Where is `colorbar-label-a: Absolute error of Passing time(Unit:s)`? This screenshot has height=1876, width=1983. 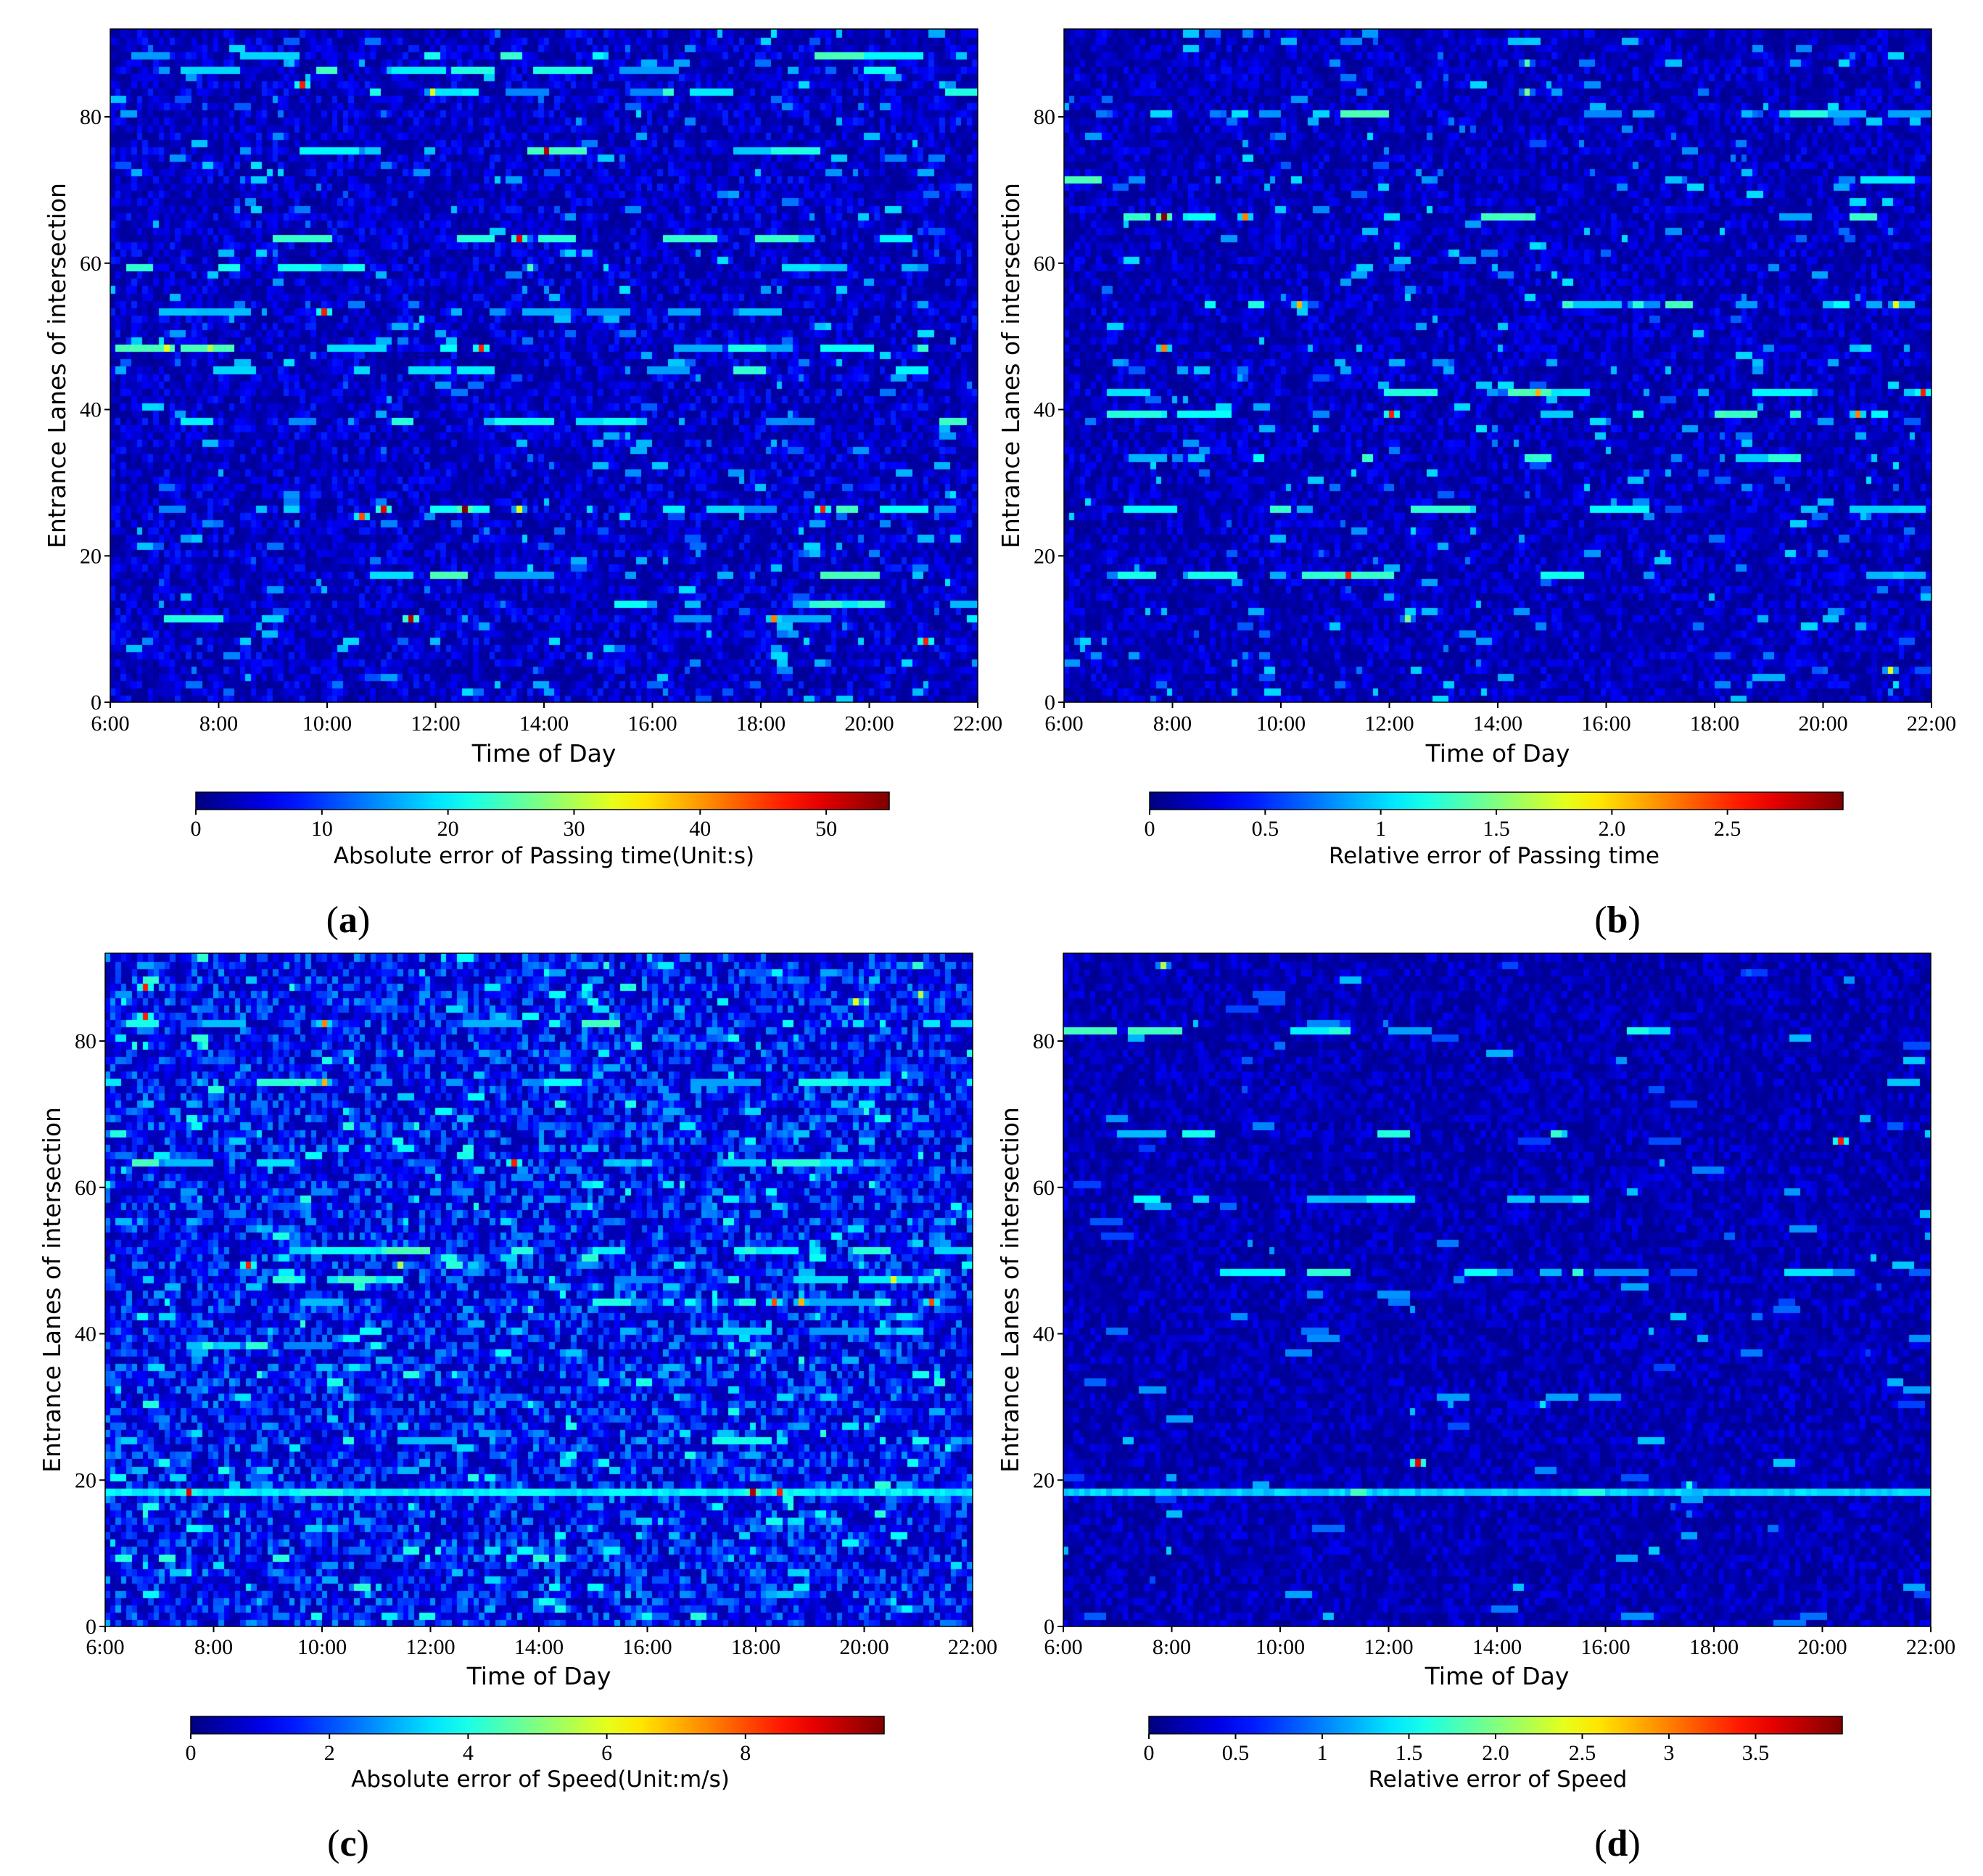
colorbar-label-a: Absolute error of Passing time(Unit:s) is located at coordinates (544, 856).